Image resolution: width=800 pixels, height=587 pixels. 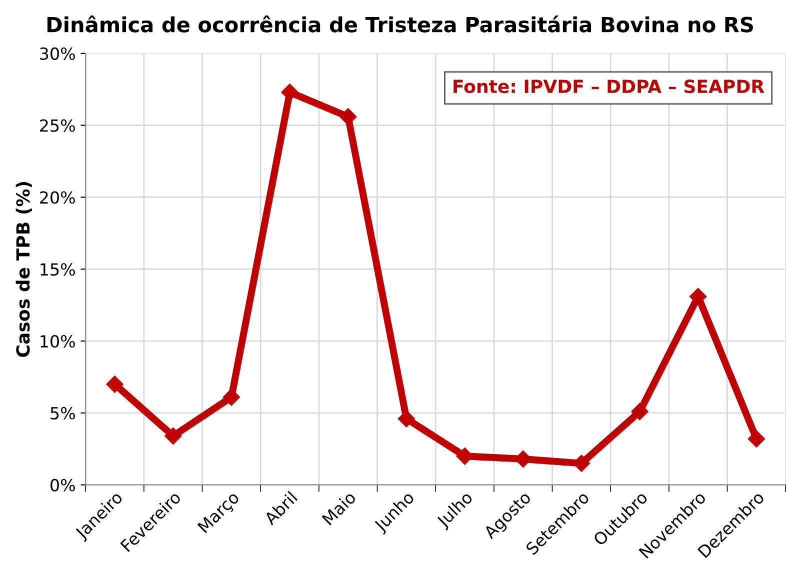 I want to click on y-tick-label: 10%, so click(x=57, y=341).